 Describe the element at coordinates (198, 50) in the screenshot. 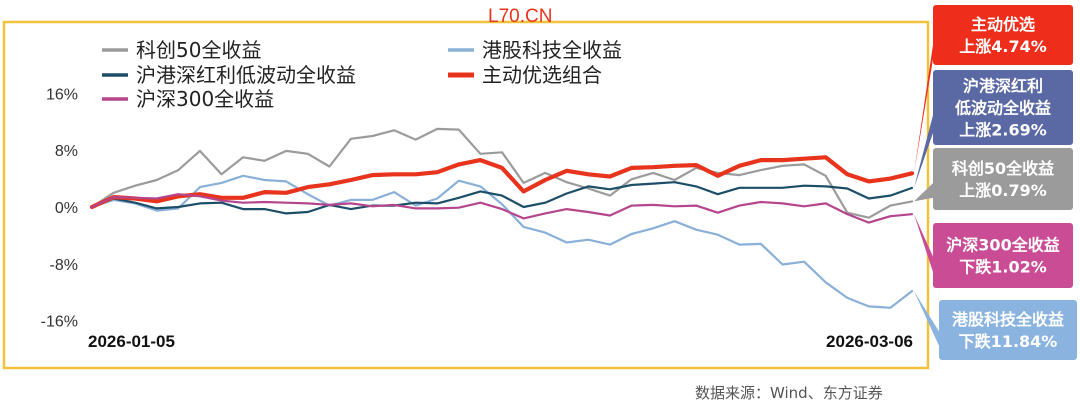

I see `legend-label: 科创50全收益` at that location.